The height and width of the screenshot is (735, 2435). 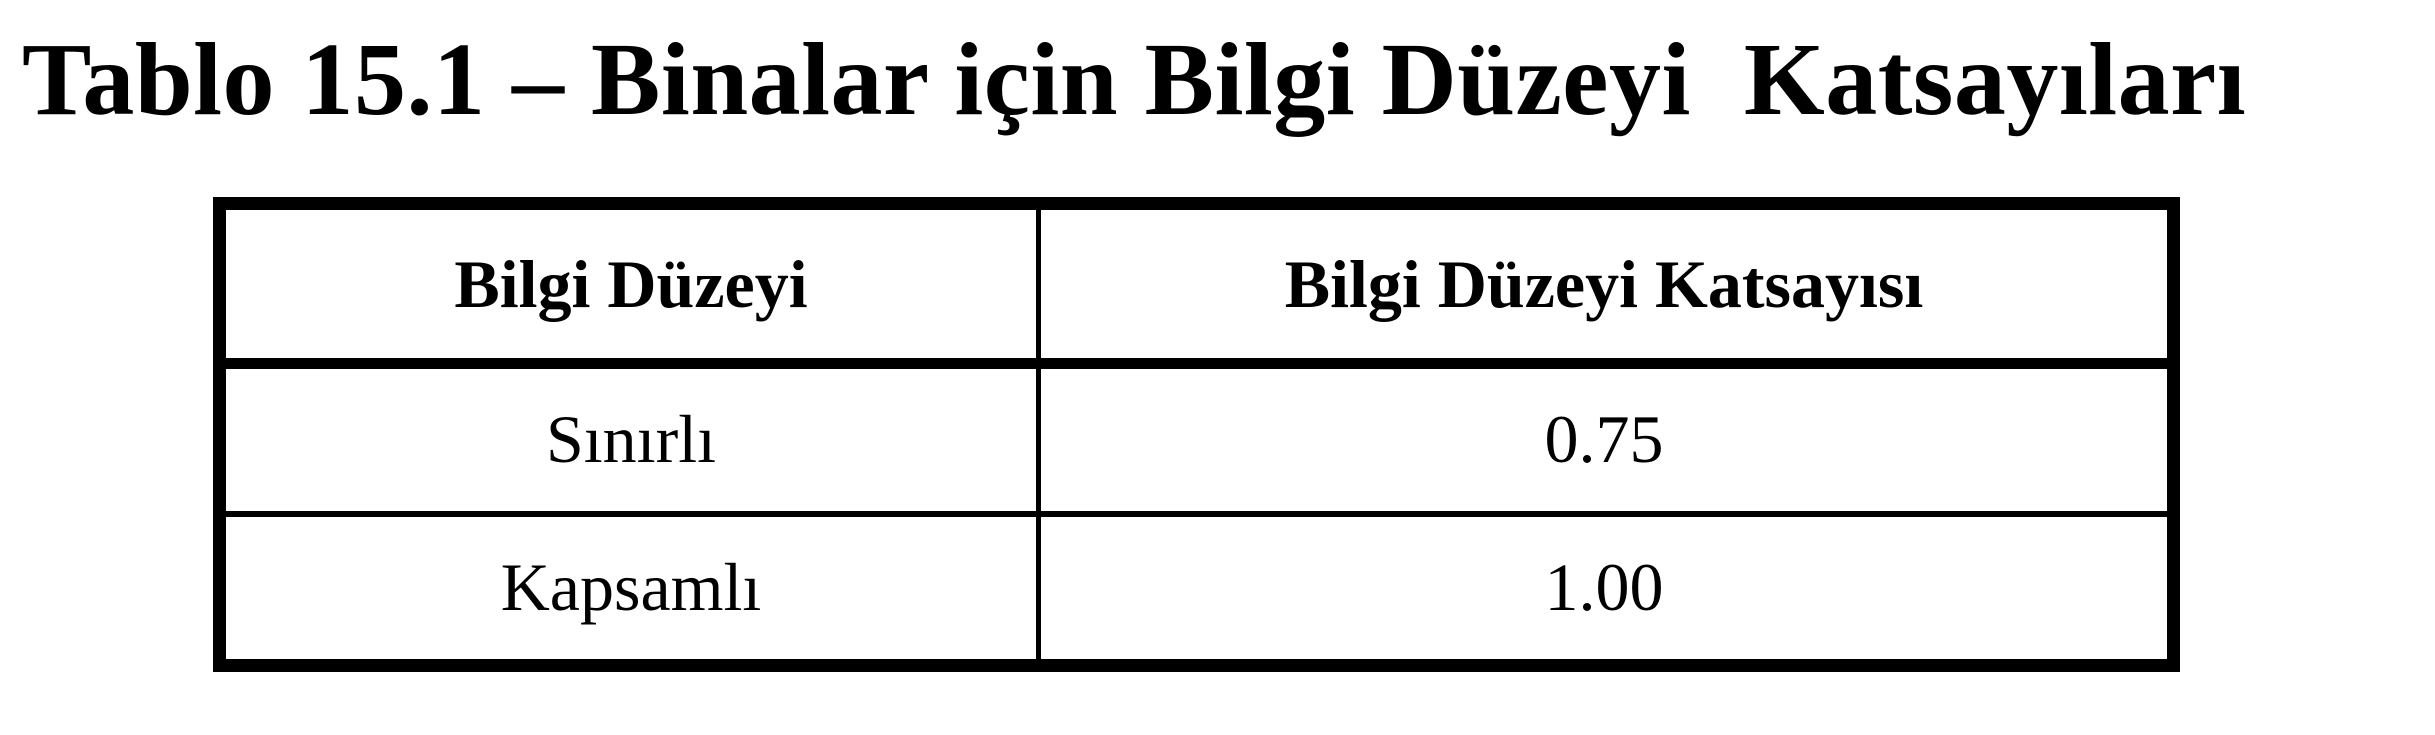 I want to click on cell-coefficient: 0.75, so click(x=1606, y=440).